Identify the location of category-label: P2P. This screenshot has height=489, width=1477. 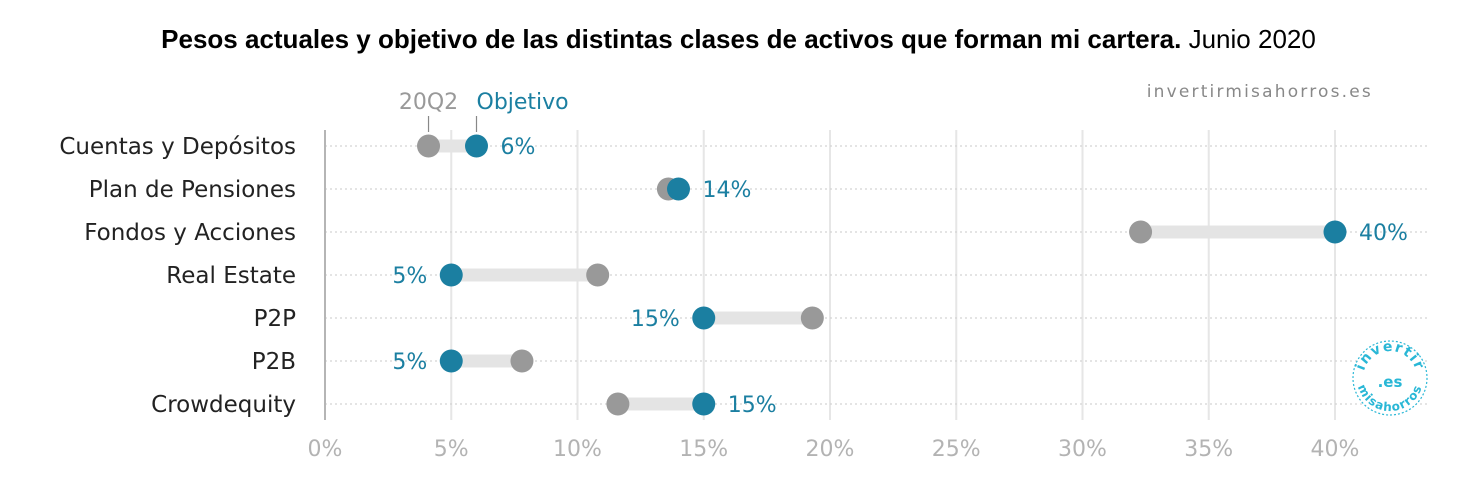
(275, 319).